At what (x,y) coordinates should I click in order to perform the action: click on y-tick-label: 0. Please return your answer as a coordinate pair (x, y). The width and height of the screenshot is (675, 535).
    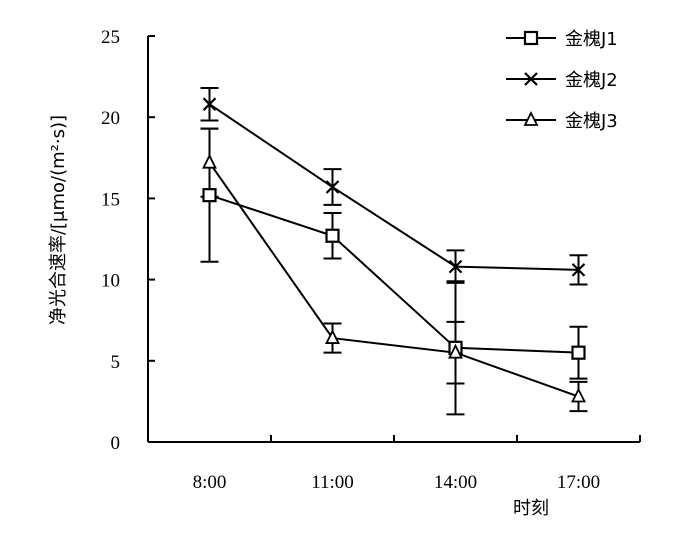
    Looking at the image, I should click on (116, 443).